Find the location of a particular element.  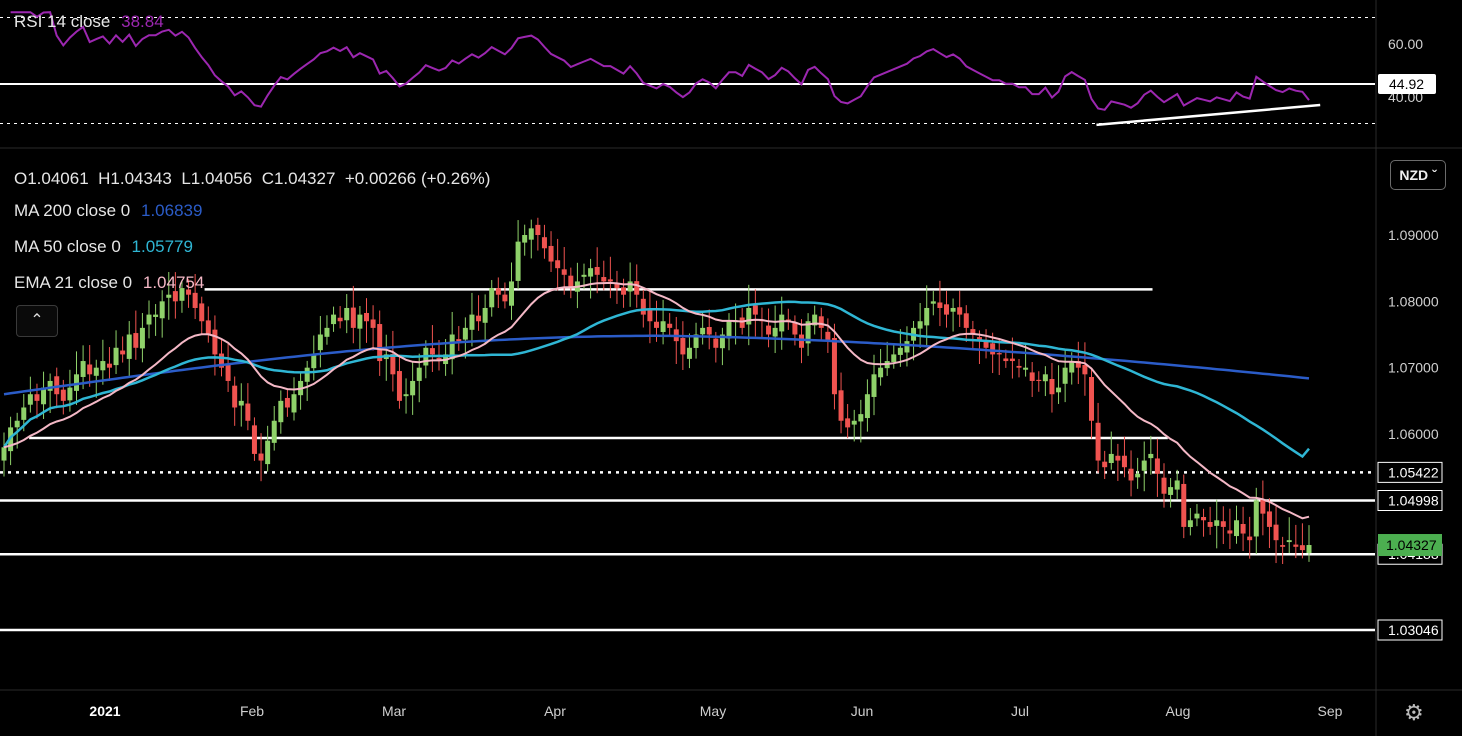

legend-ema21: EMA 21 close 0 1.04754 is located at coordinates (109, 283).